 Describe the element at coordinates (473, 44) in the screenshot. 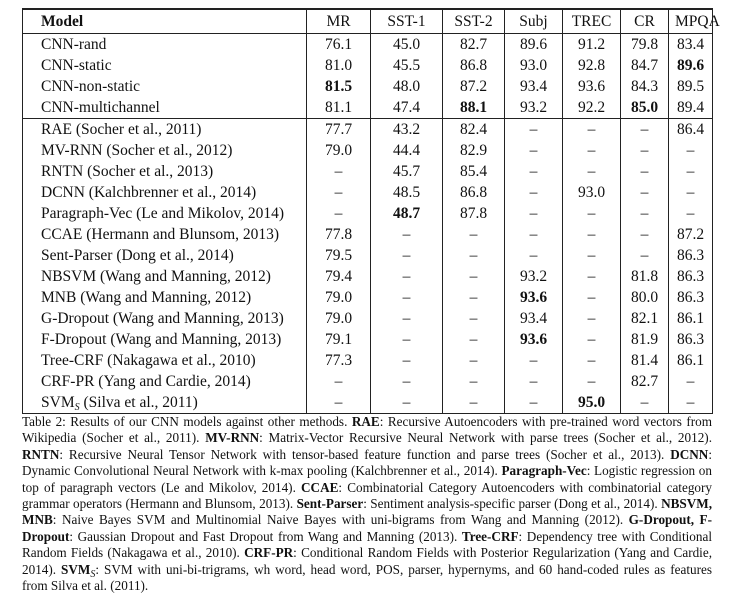

I see `score-cell: 82.7` at that location.